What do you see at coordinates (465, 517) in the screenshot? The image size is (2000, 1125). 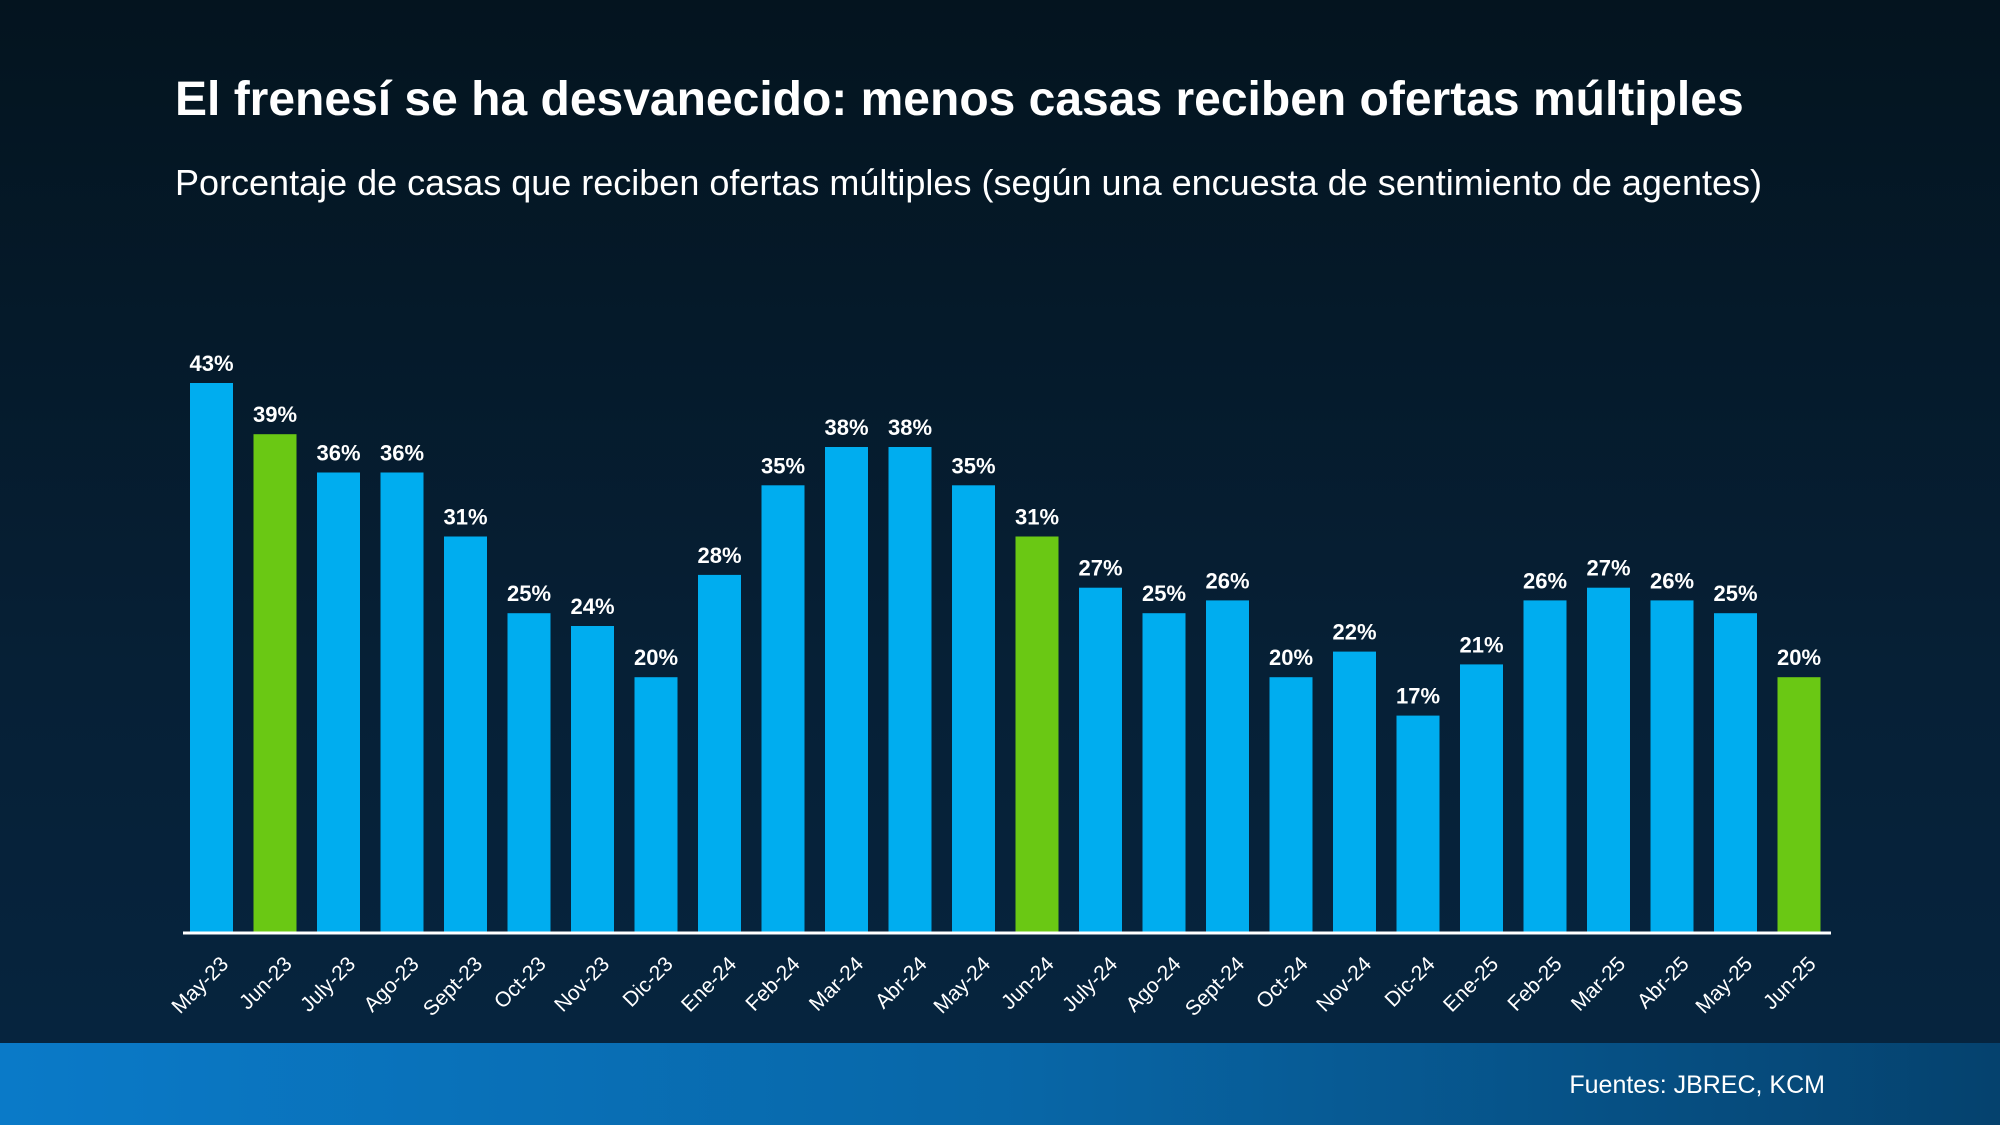 I see `value-label-sept-23: 31%` at bounding box center [465, 517].